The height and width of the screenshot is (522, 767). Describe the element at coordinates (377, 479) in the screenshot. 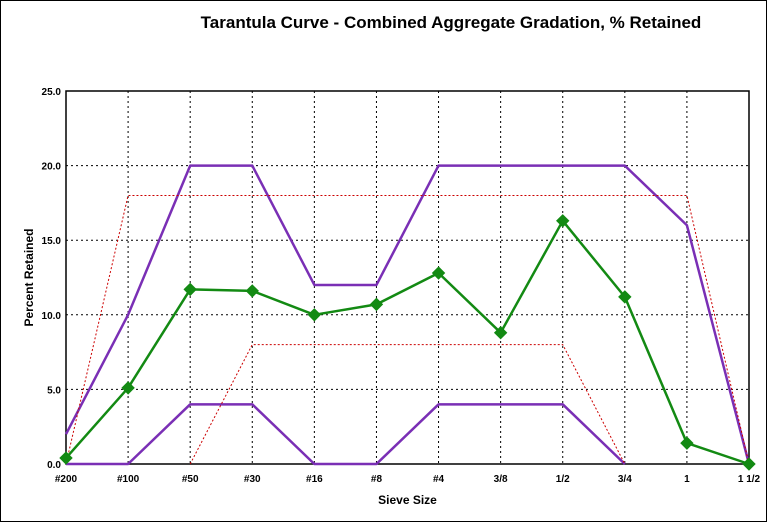

I see `x-tick-label: #8` at that location.